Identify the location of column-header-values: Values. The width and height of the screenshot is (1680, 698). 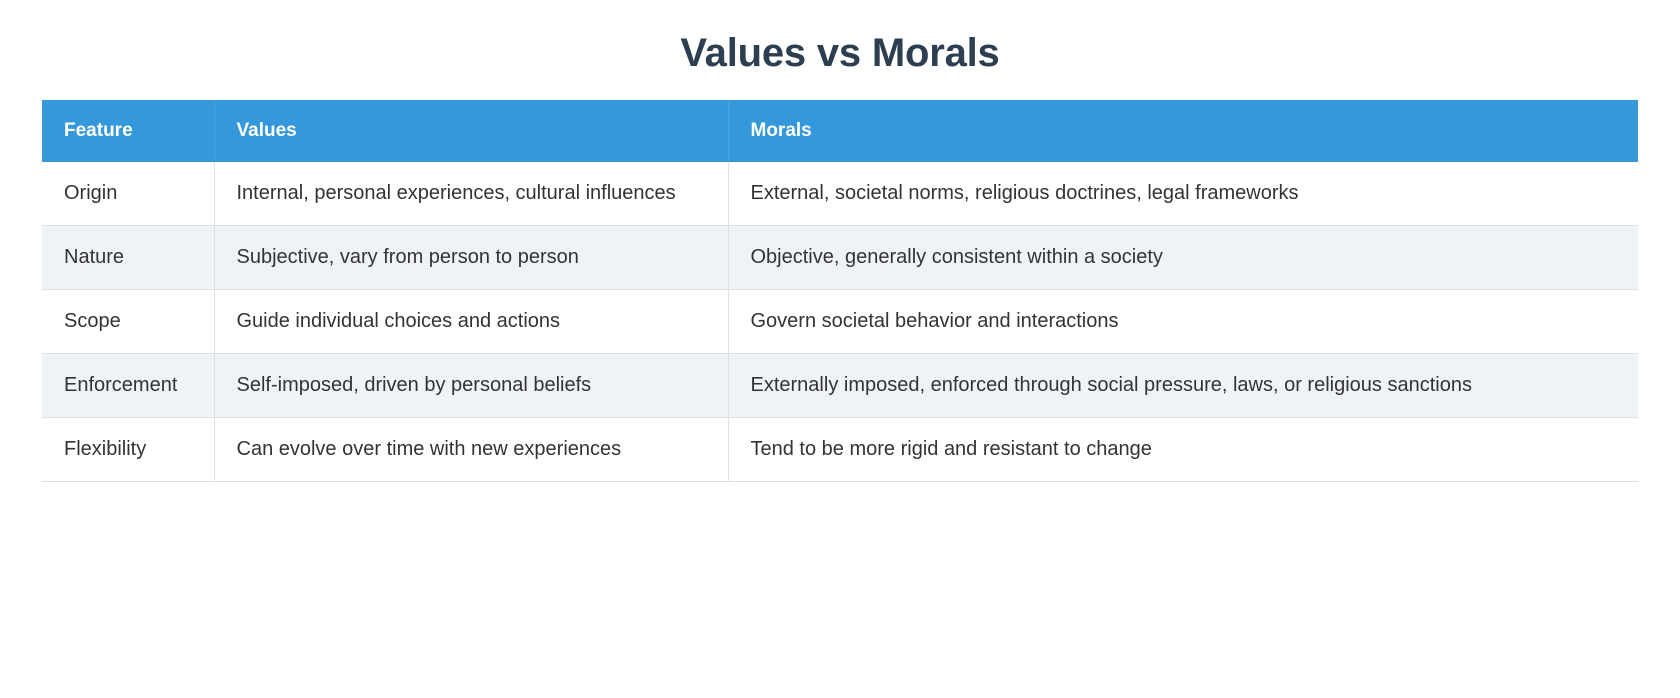
(471, 131).